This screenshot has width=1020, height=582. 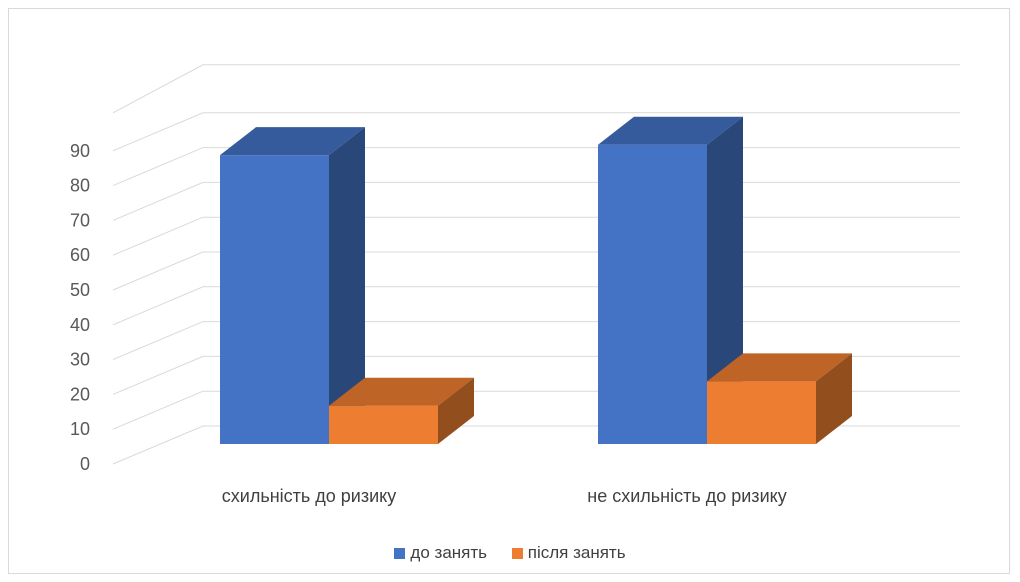 I want to click on legend: до занять після занять, so click(x=510, y=553).